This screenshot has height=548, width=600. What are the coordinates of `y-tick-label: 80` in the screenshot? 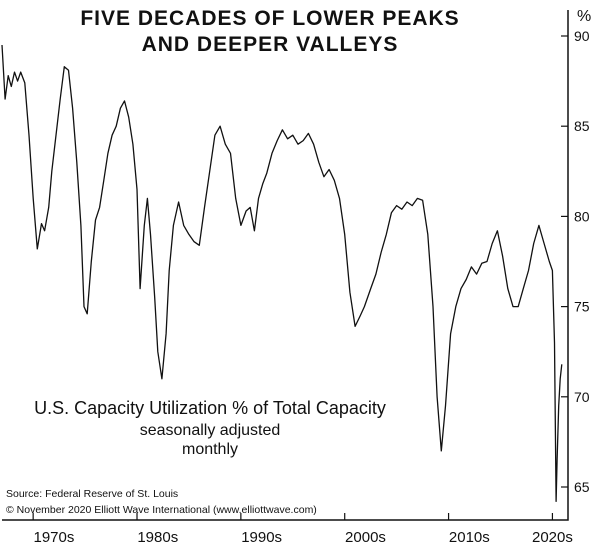 It's located at (582, 216).